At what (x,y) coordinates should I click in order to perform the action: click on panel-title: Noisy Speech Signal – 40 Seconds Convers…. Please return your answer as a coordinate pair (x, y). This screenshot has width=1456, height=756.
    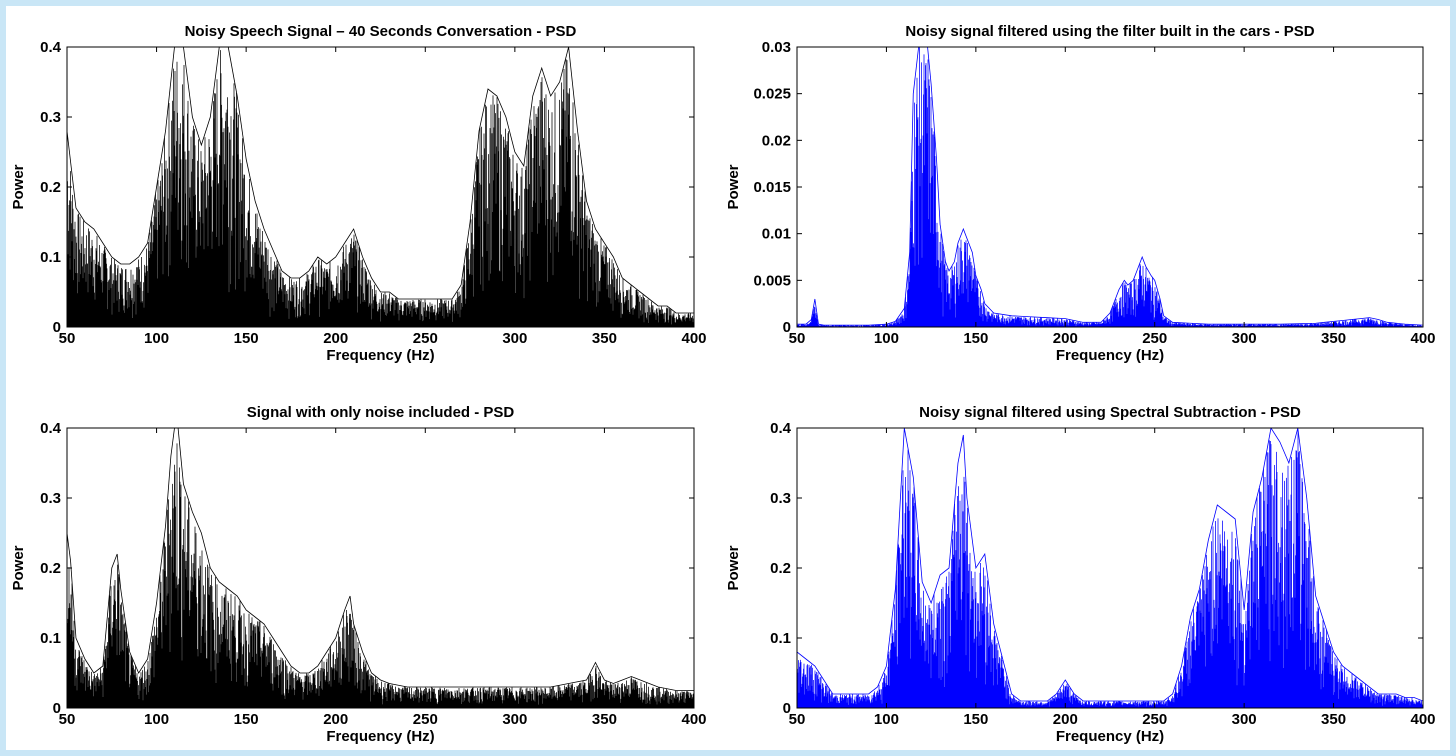
    Looking at the image, I should click on (381, 31).